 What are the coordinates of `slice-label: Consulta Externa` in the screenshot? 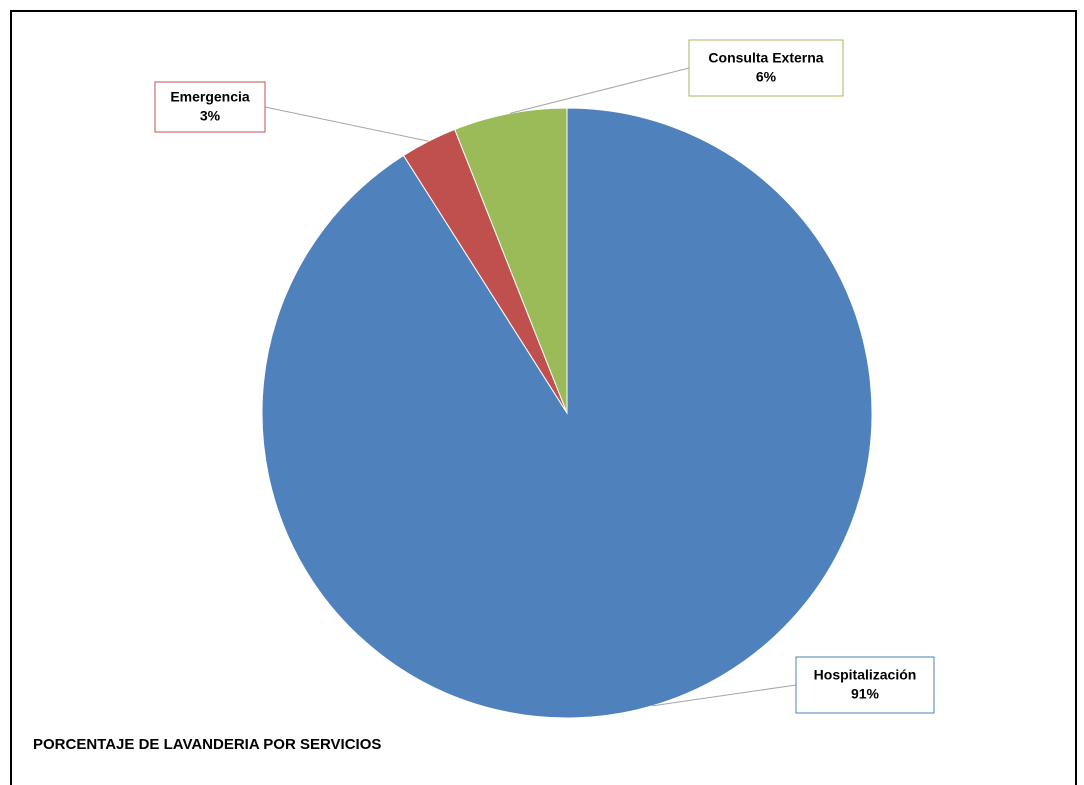 It's located at (765, 58).